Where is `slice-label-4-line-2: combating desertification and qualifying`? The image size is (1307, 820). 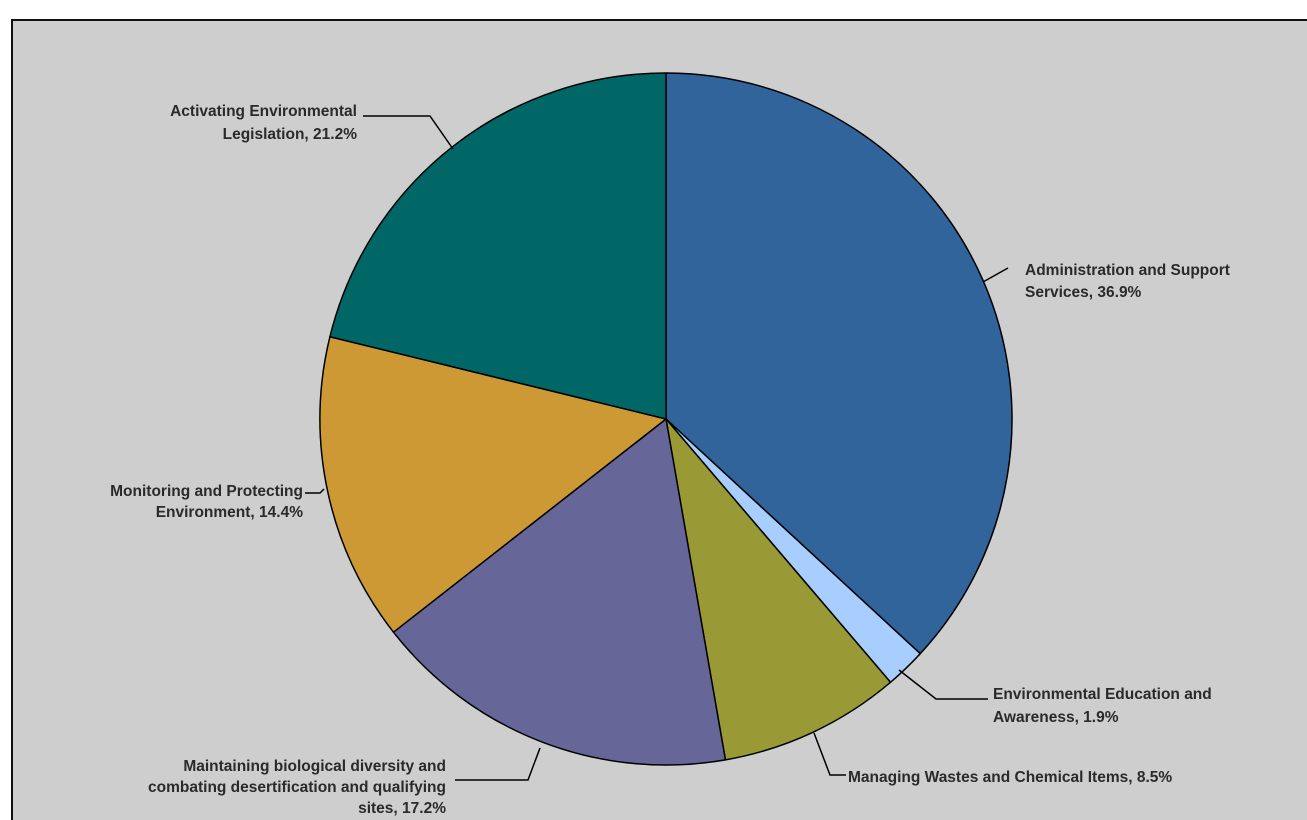 slice-label-4-line-2: combating desertification and qualifying is located at coordinates (297, 787).